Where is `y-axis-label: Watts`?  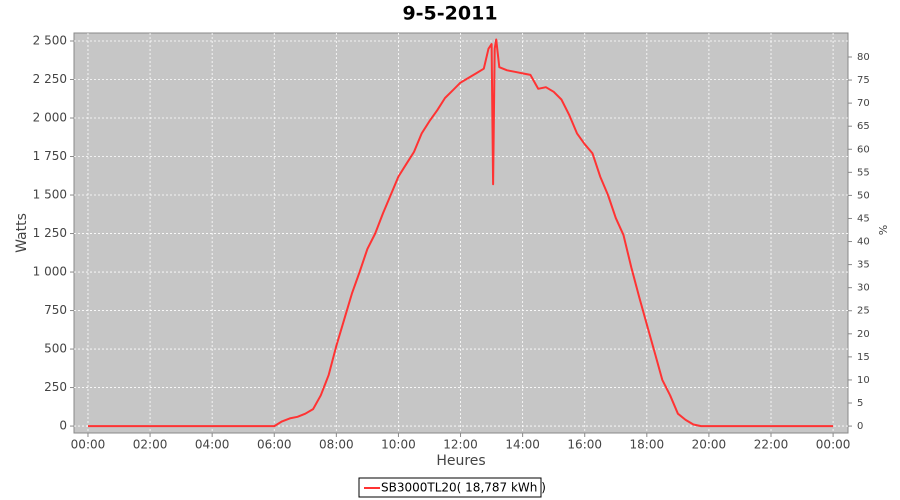 y-axis-label: Watts is located at coordinates (22, 233).